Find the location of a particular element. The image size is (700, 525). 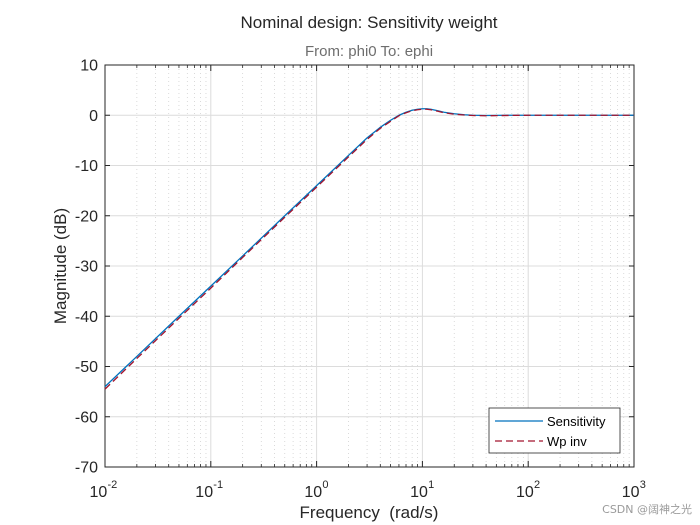

x-tick-exponent: 1 is located at coordinates (431, 485).